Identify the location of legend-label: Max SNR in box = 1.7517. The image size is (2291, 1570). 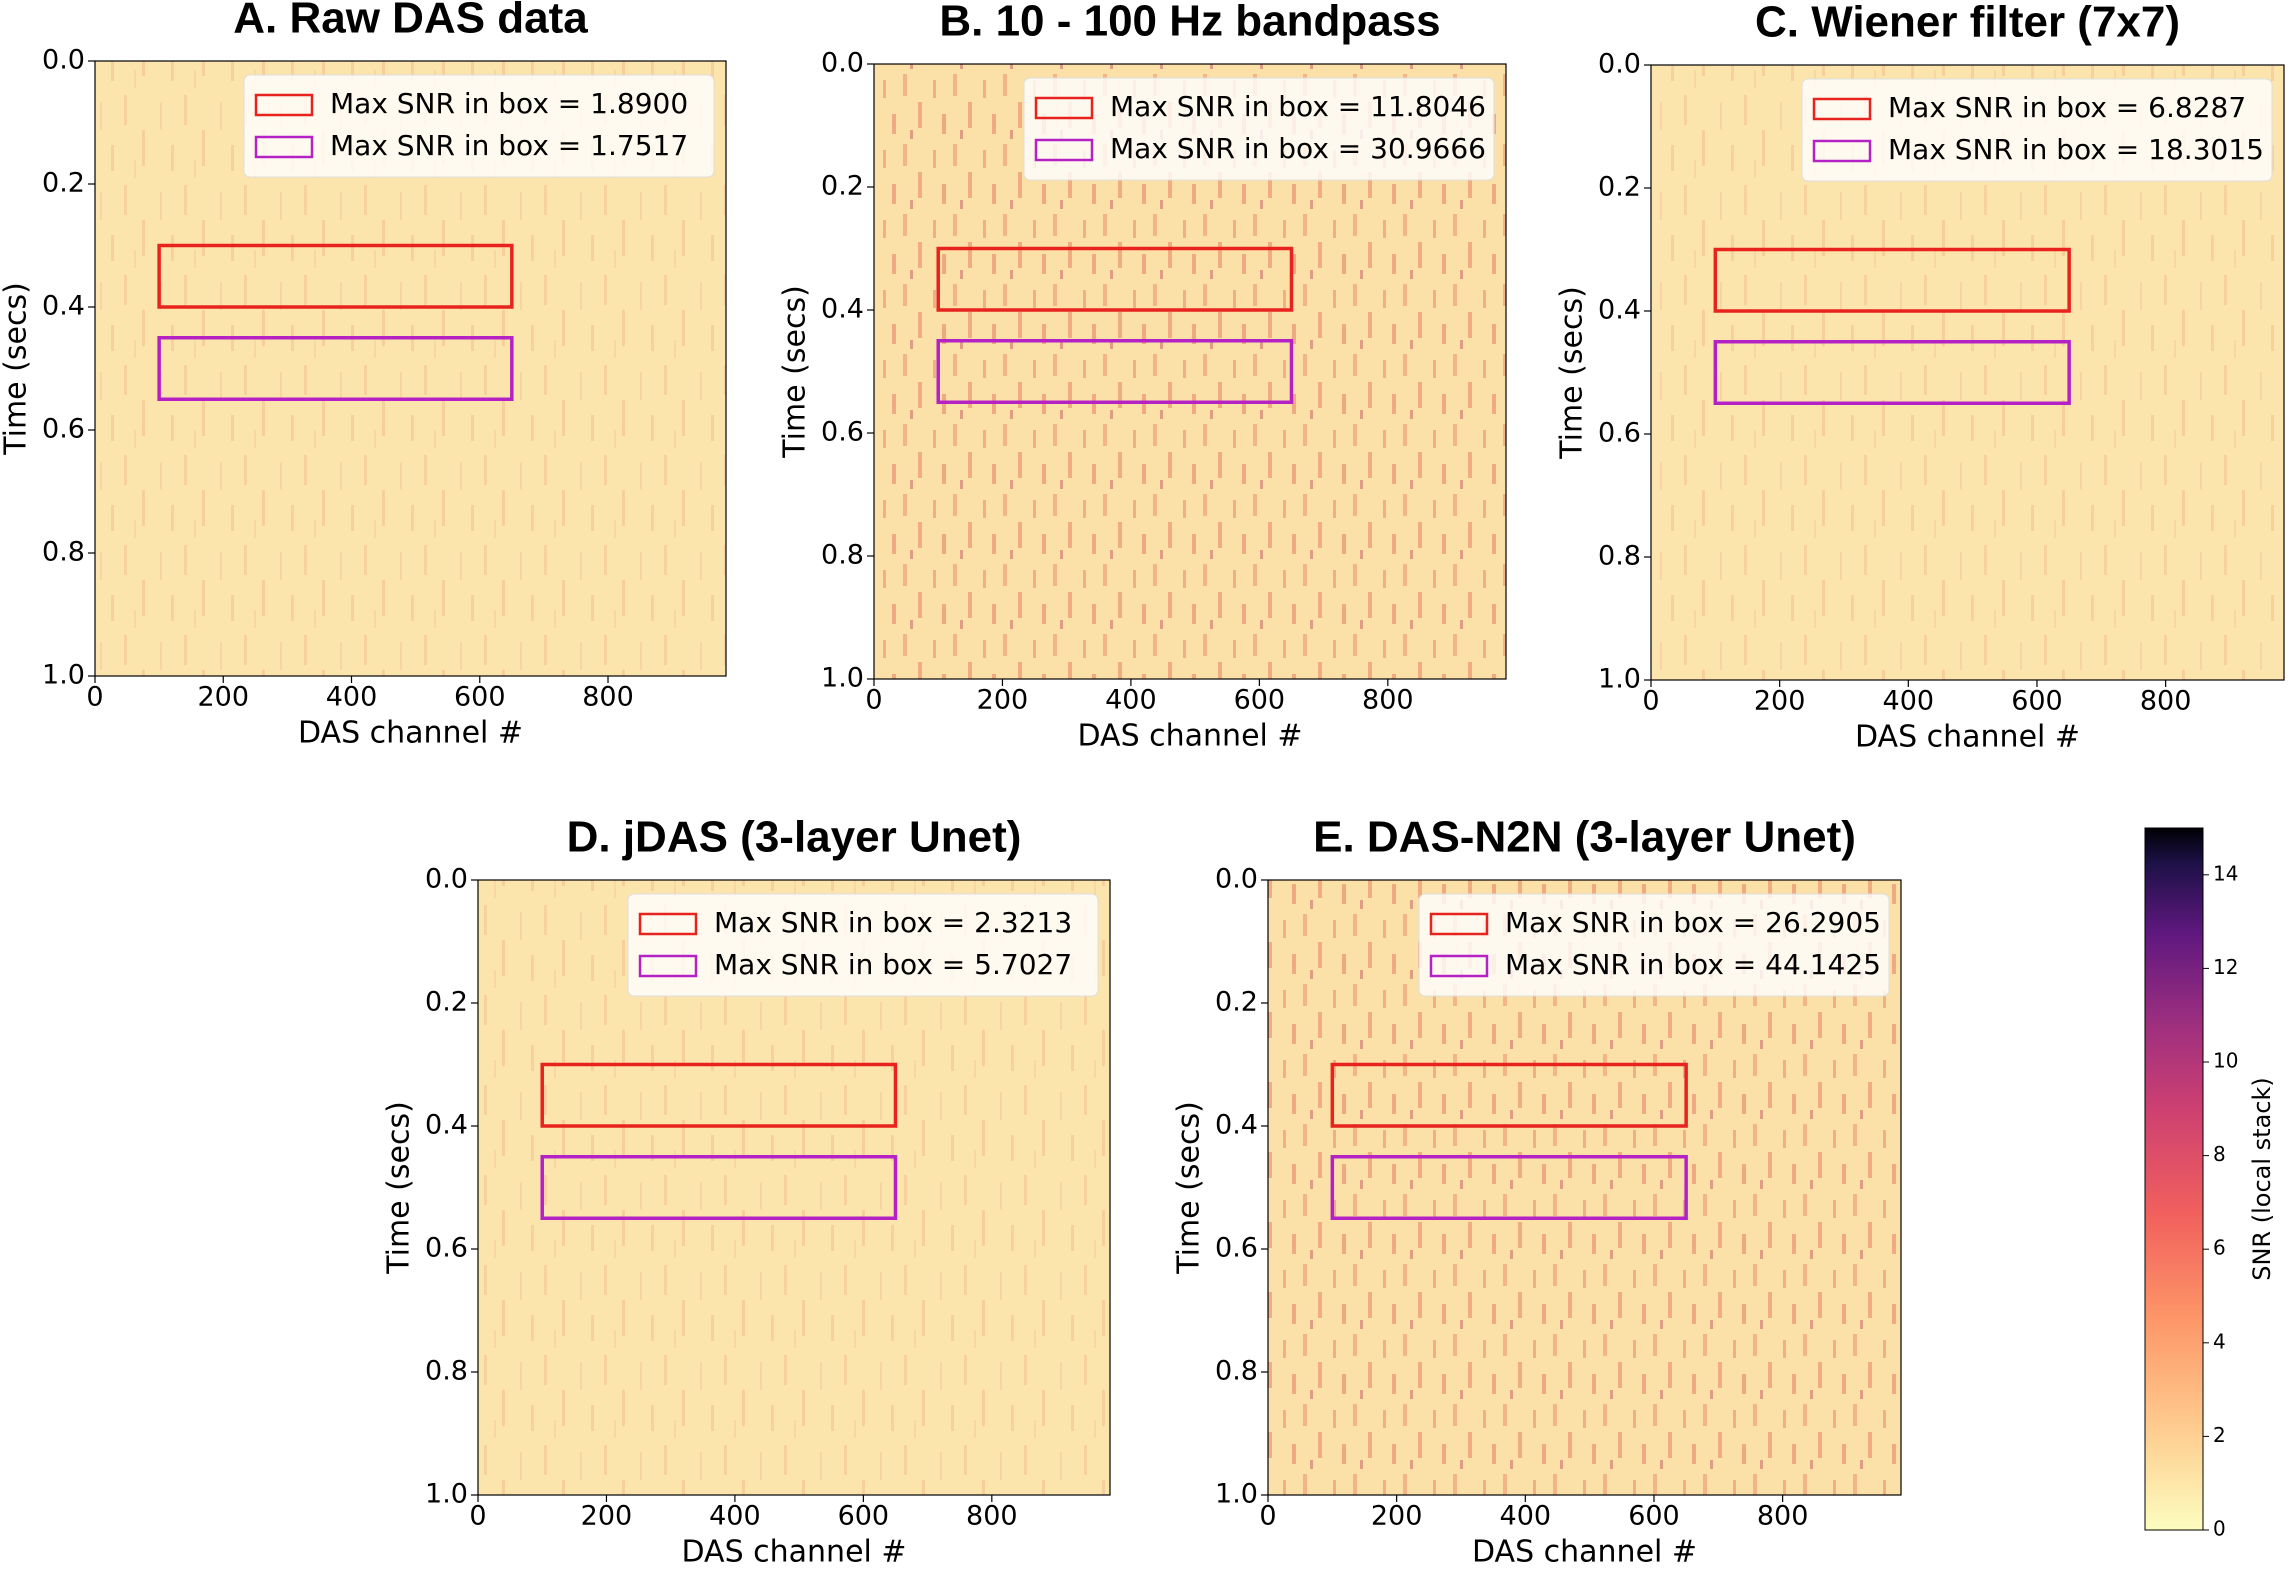
(509, 145).